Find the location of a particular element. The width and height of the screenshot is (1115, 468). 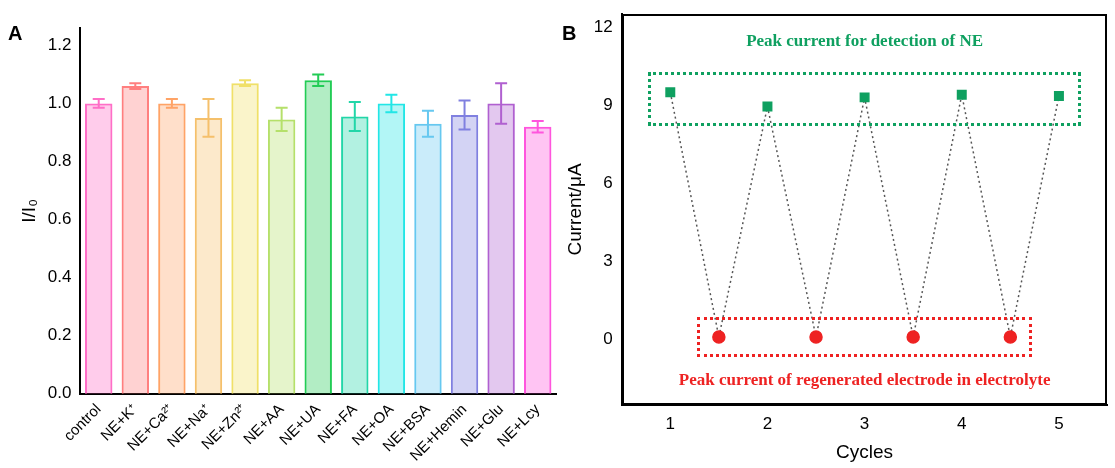

y-tick-label: 12 is located at coordinates (603, 26).